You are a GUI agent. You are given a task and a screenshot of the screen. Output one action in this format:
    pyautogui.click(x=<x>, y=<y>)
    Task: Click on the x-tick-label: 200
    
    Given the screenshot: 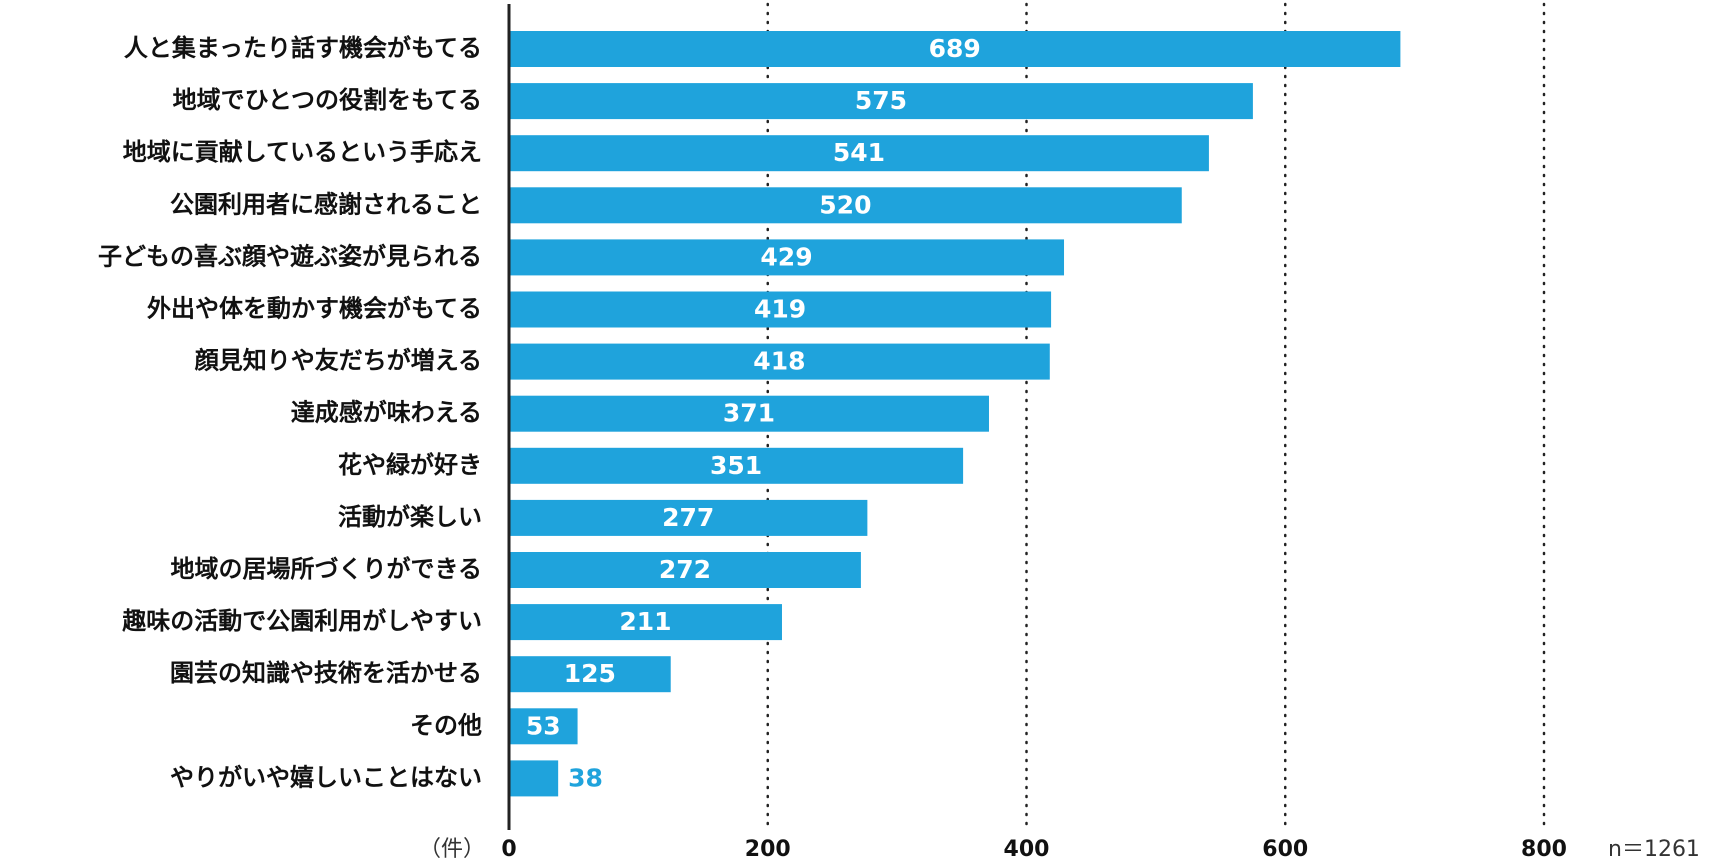 What is the action you would take?
    pyautogui.click(x=768, y=848)
    